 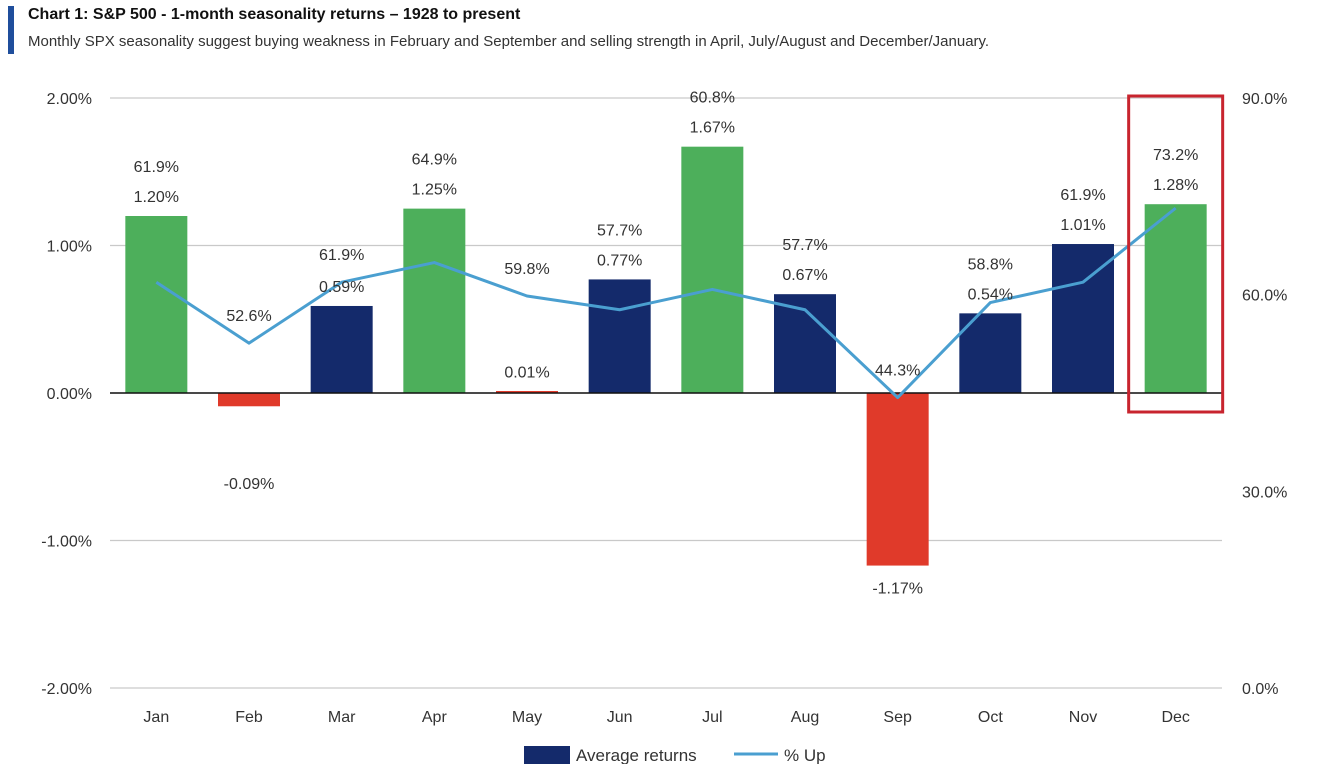 I want to click on bar-jun, so click(x=619, y=336).